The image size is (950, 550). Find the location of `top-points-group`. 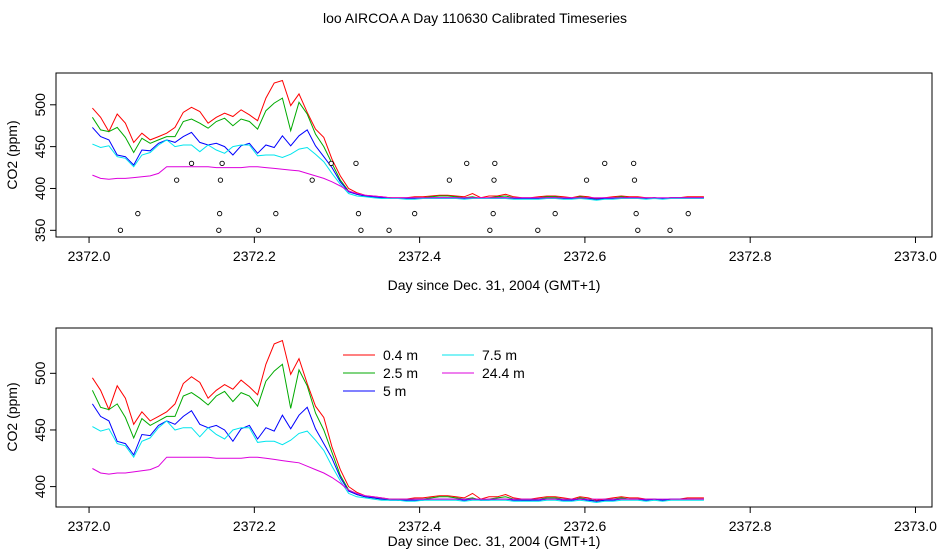

top-points-group is located at coordinates (404, 196).